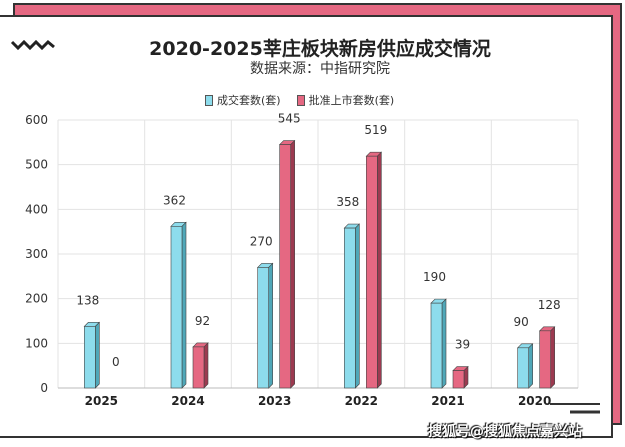  What do you see at coordinates (36, 254) in the screenshot?
I see `y-tick-label: 300` at bounding box center [36, 254].